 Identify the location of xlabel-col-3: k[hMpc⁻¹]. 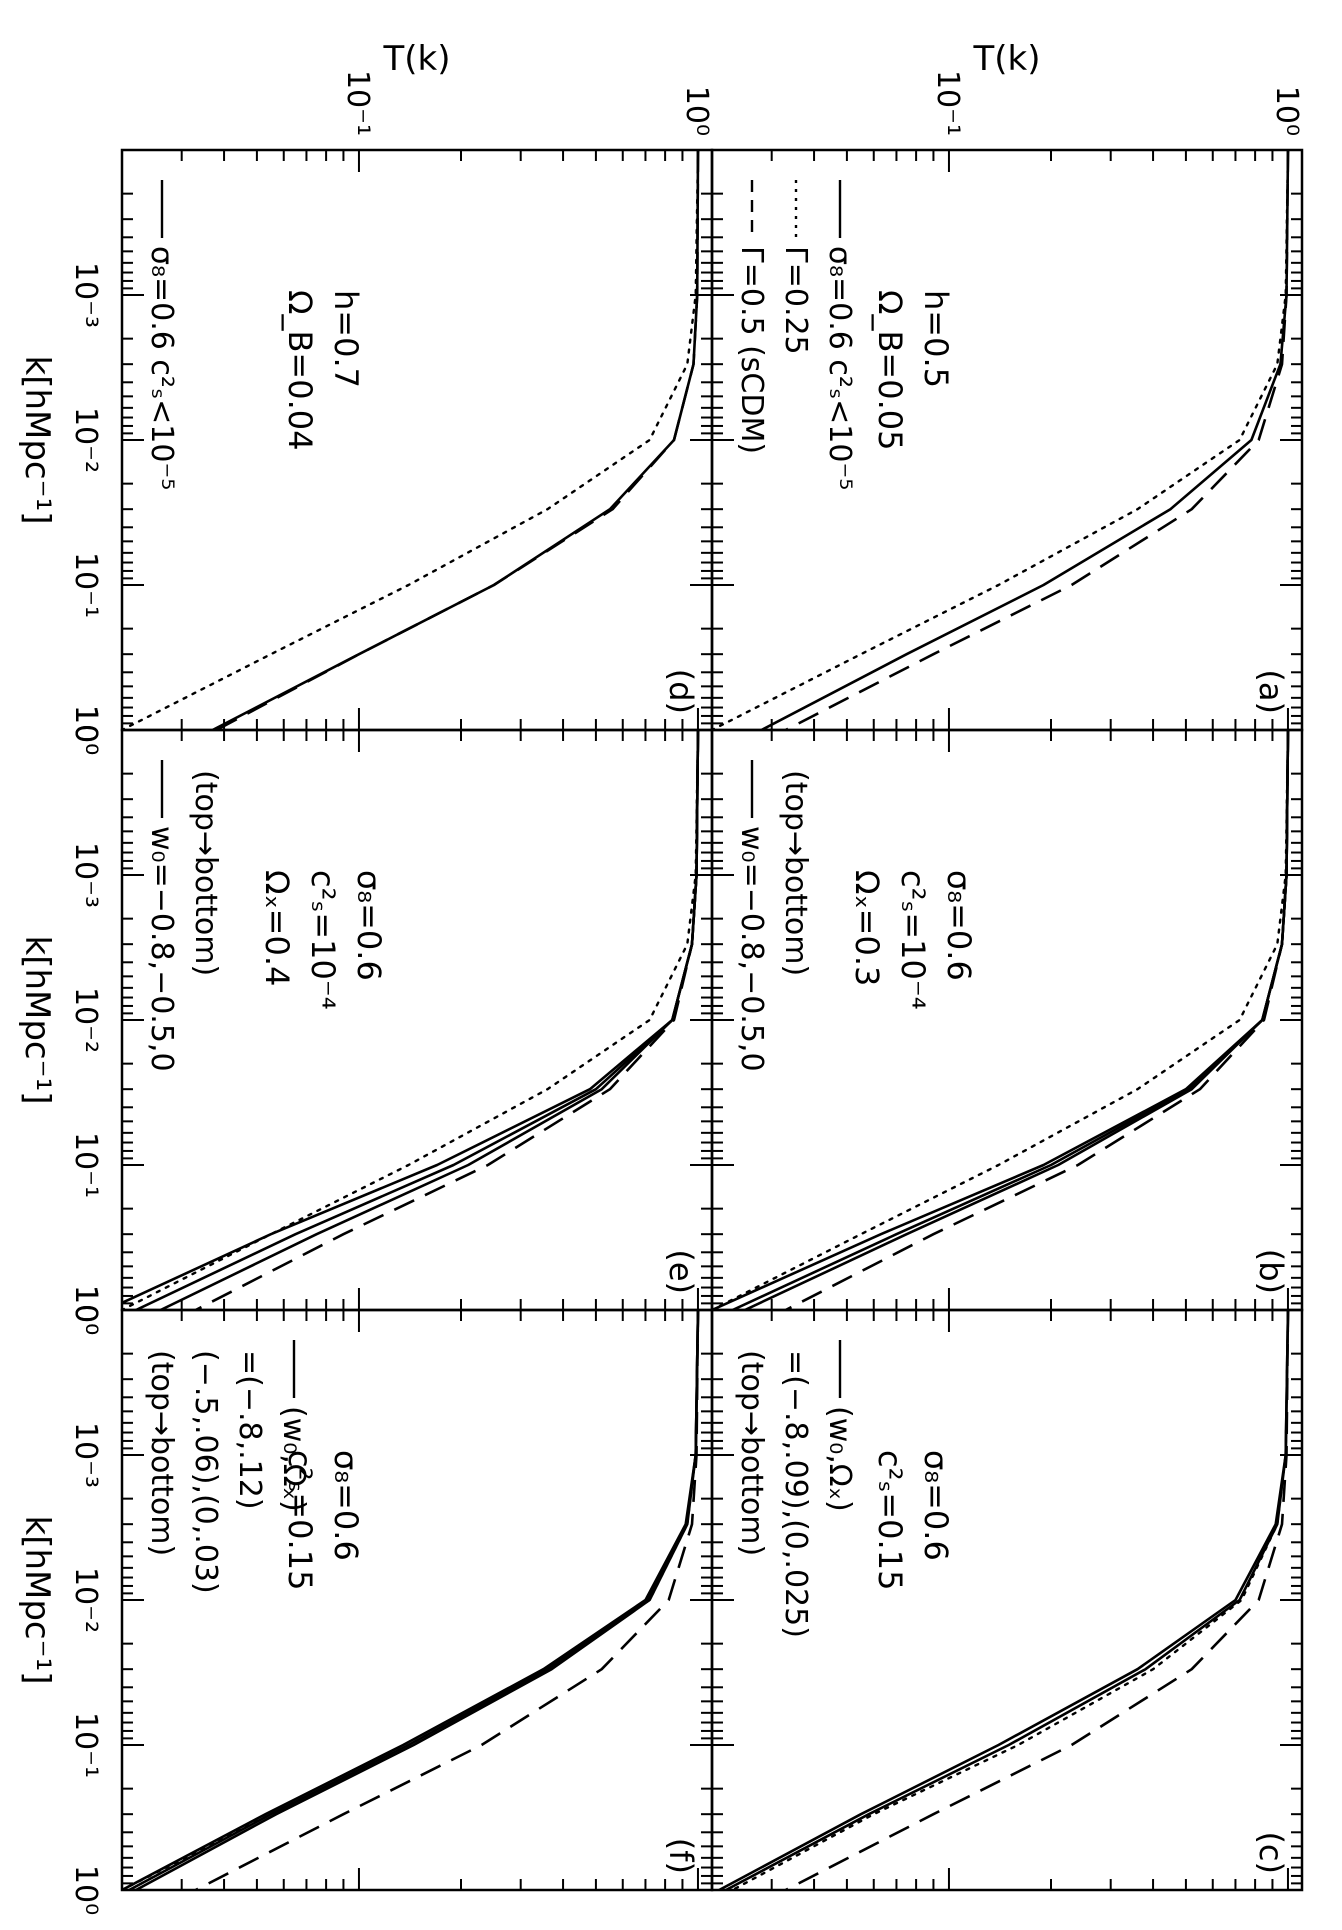
(37, 1600).